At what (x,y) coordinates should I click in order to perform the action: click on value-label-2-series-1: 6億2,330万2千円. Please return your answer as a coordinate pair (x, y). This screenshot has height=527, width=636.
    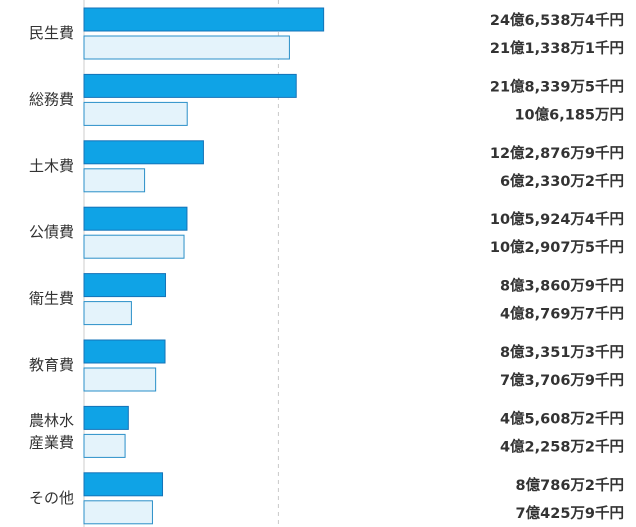
    Looking at the image, I should click on (562, 181).